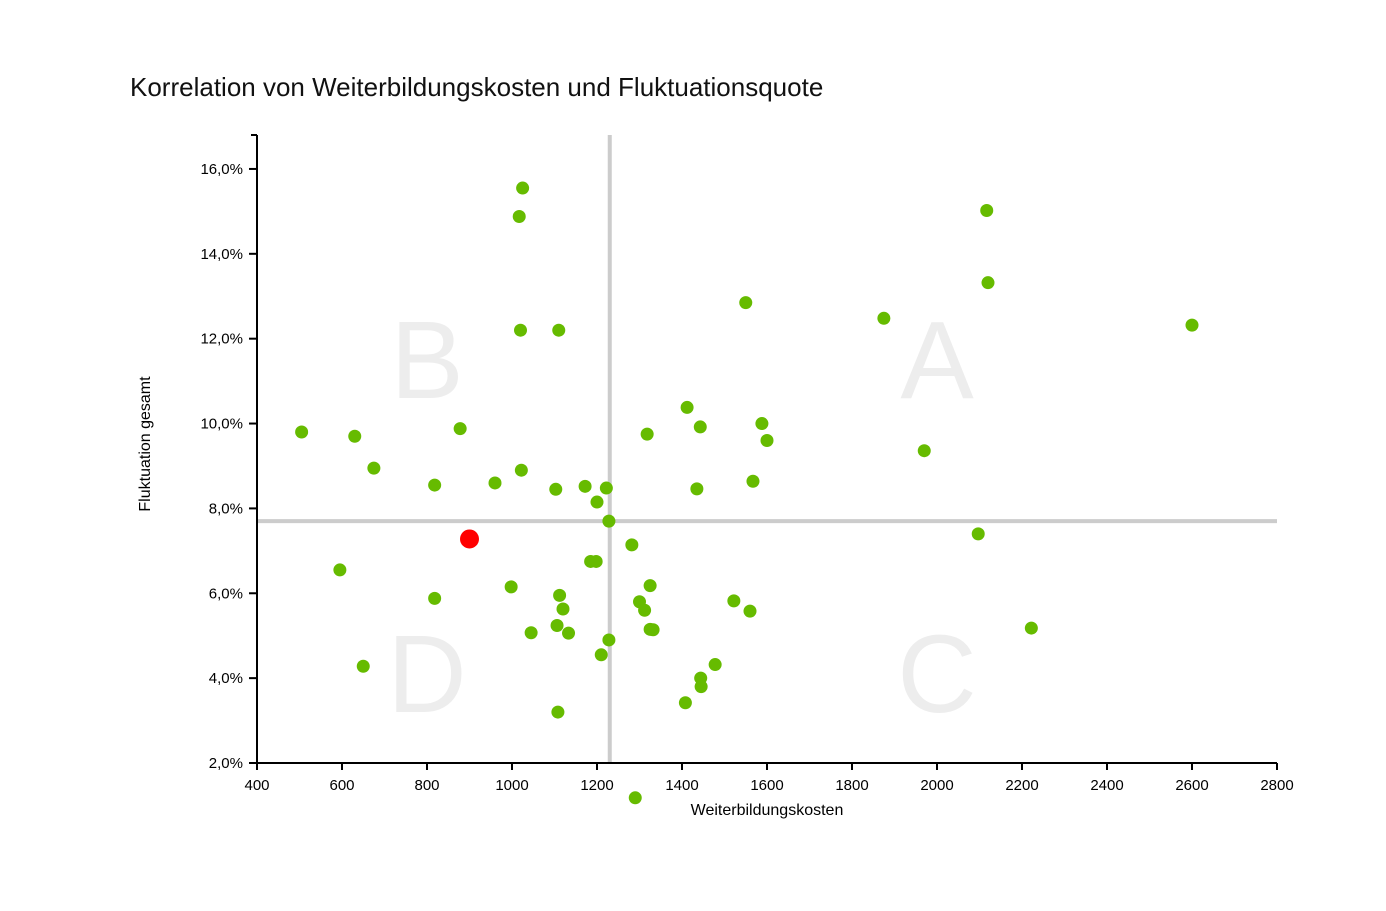 Image resolution: width=1386 pixels, height=911 pixels. What do you see at coordinates (341, 785) in the screenshot?
I see `x-tick-label: 600` at bounding box center [341, 785].